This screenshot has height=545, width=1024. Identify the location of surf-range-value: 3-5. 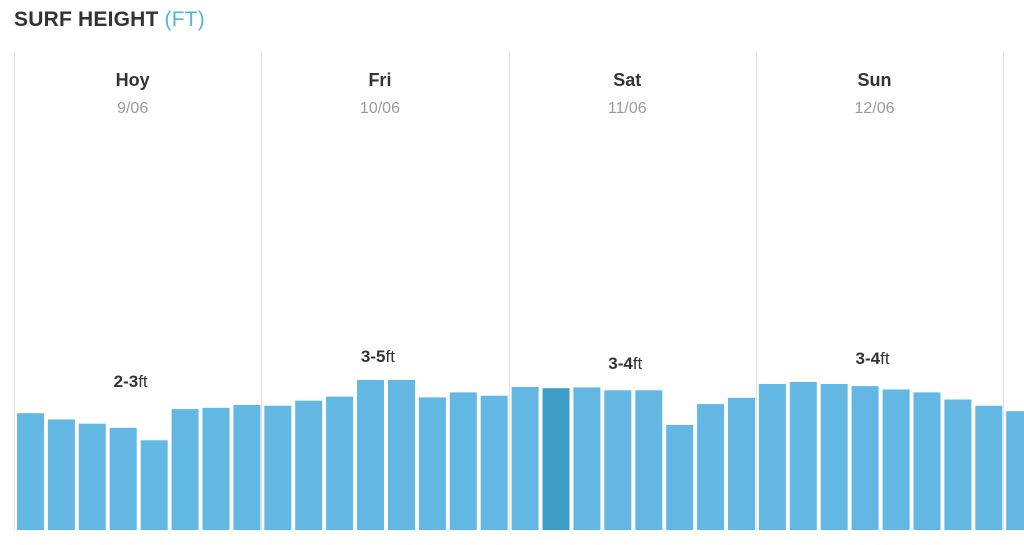
(373, 356).